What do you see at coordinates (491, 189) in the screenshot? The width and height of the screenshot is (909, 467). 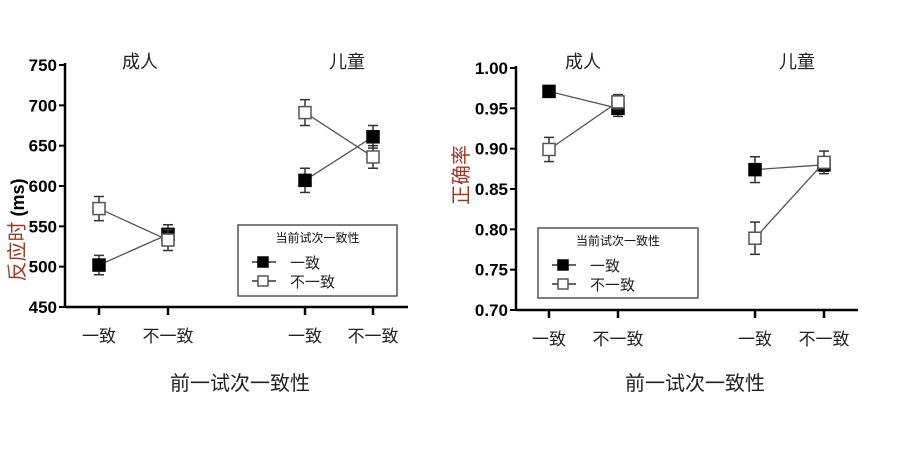 I see `y-tick-label: 0.85` at bounding box center [491, 189].